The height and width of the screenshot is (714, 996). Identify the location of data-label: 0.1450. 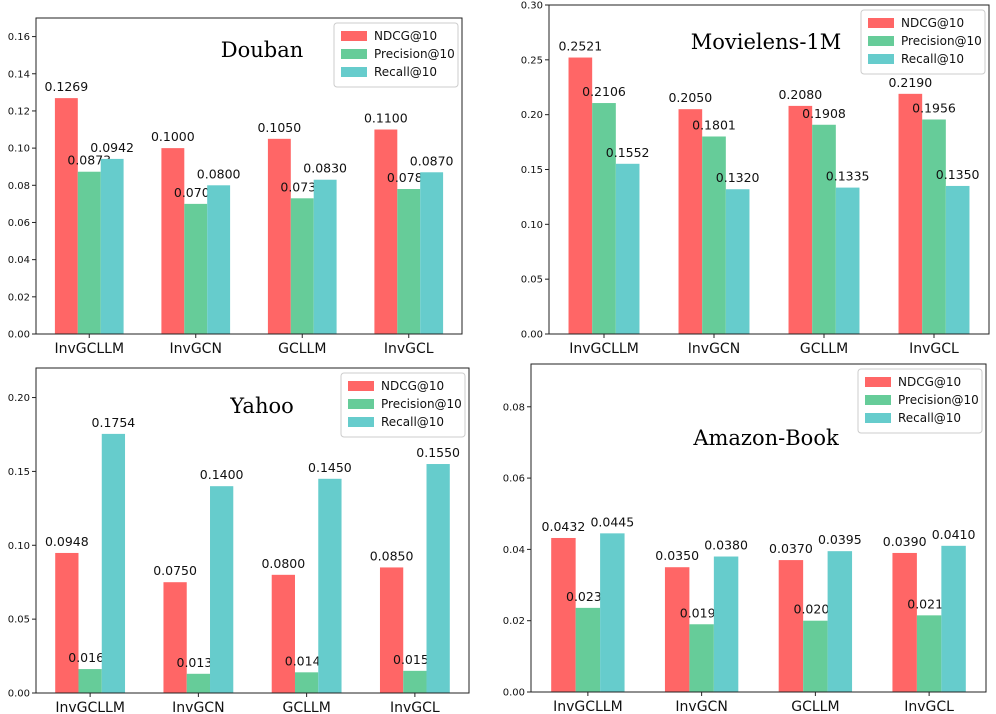
(330, 467).